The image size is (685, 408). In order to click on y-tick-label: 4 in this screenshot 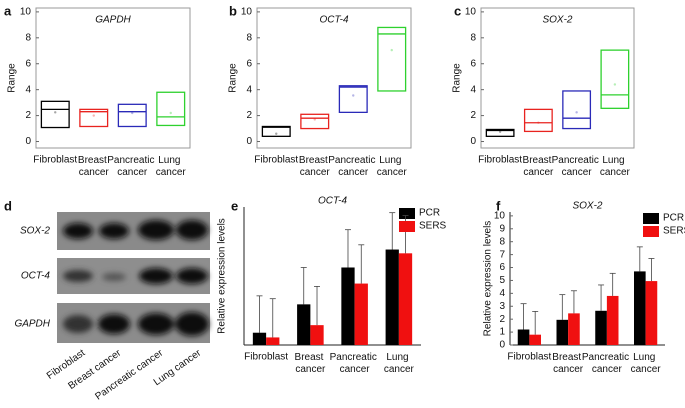, I will do `click(473, 89)`.